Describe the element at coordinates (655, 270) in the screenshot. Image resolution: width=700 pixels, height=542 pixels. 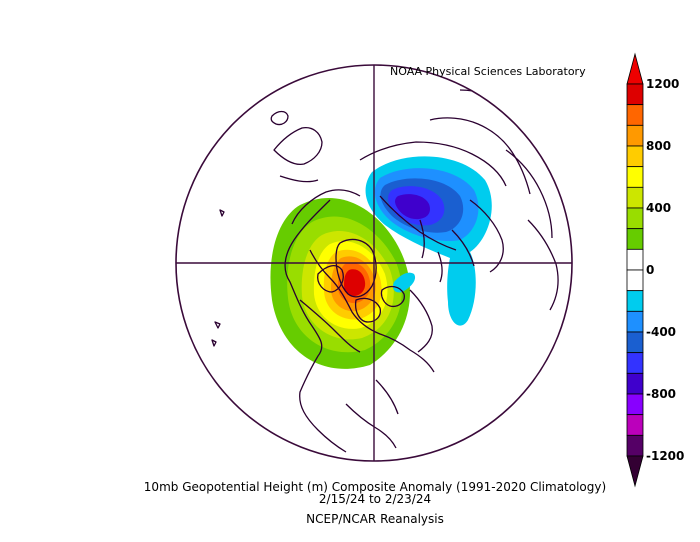
I see `colorbar: 1200 800 400 0 -400 -800 -1200` at that location.